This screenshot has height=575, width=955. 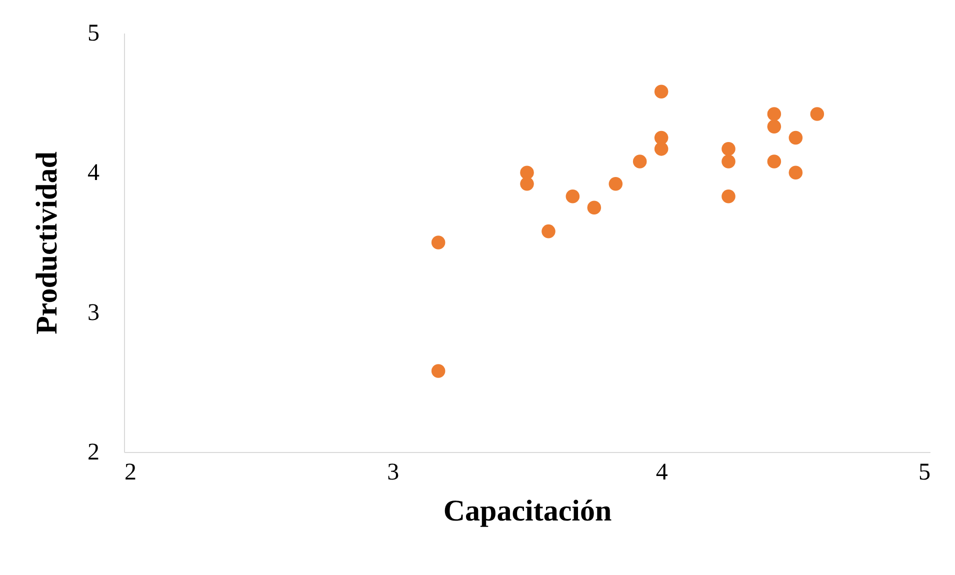 What do you see at coordinates (94, 33) in the screenshot?
I see `y-tick-label: 5` at bounding box center [94, 33].